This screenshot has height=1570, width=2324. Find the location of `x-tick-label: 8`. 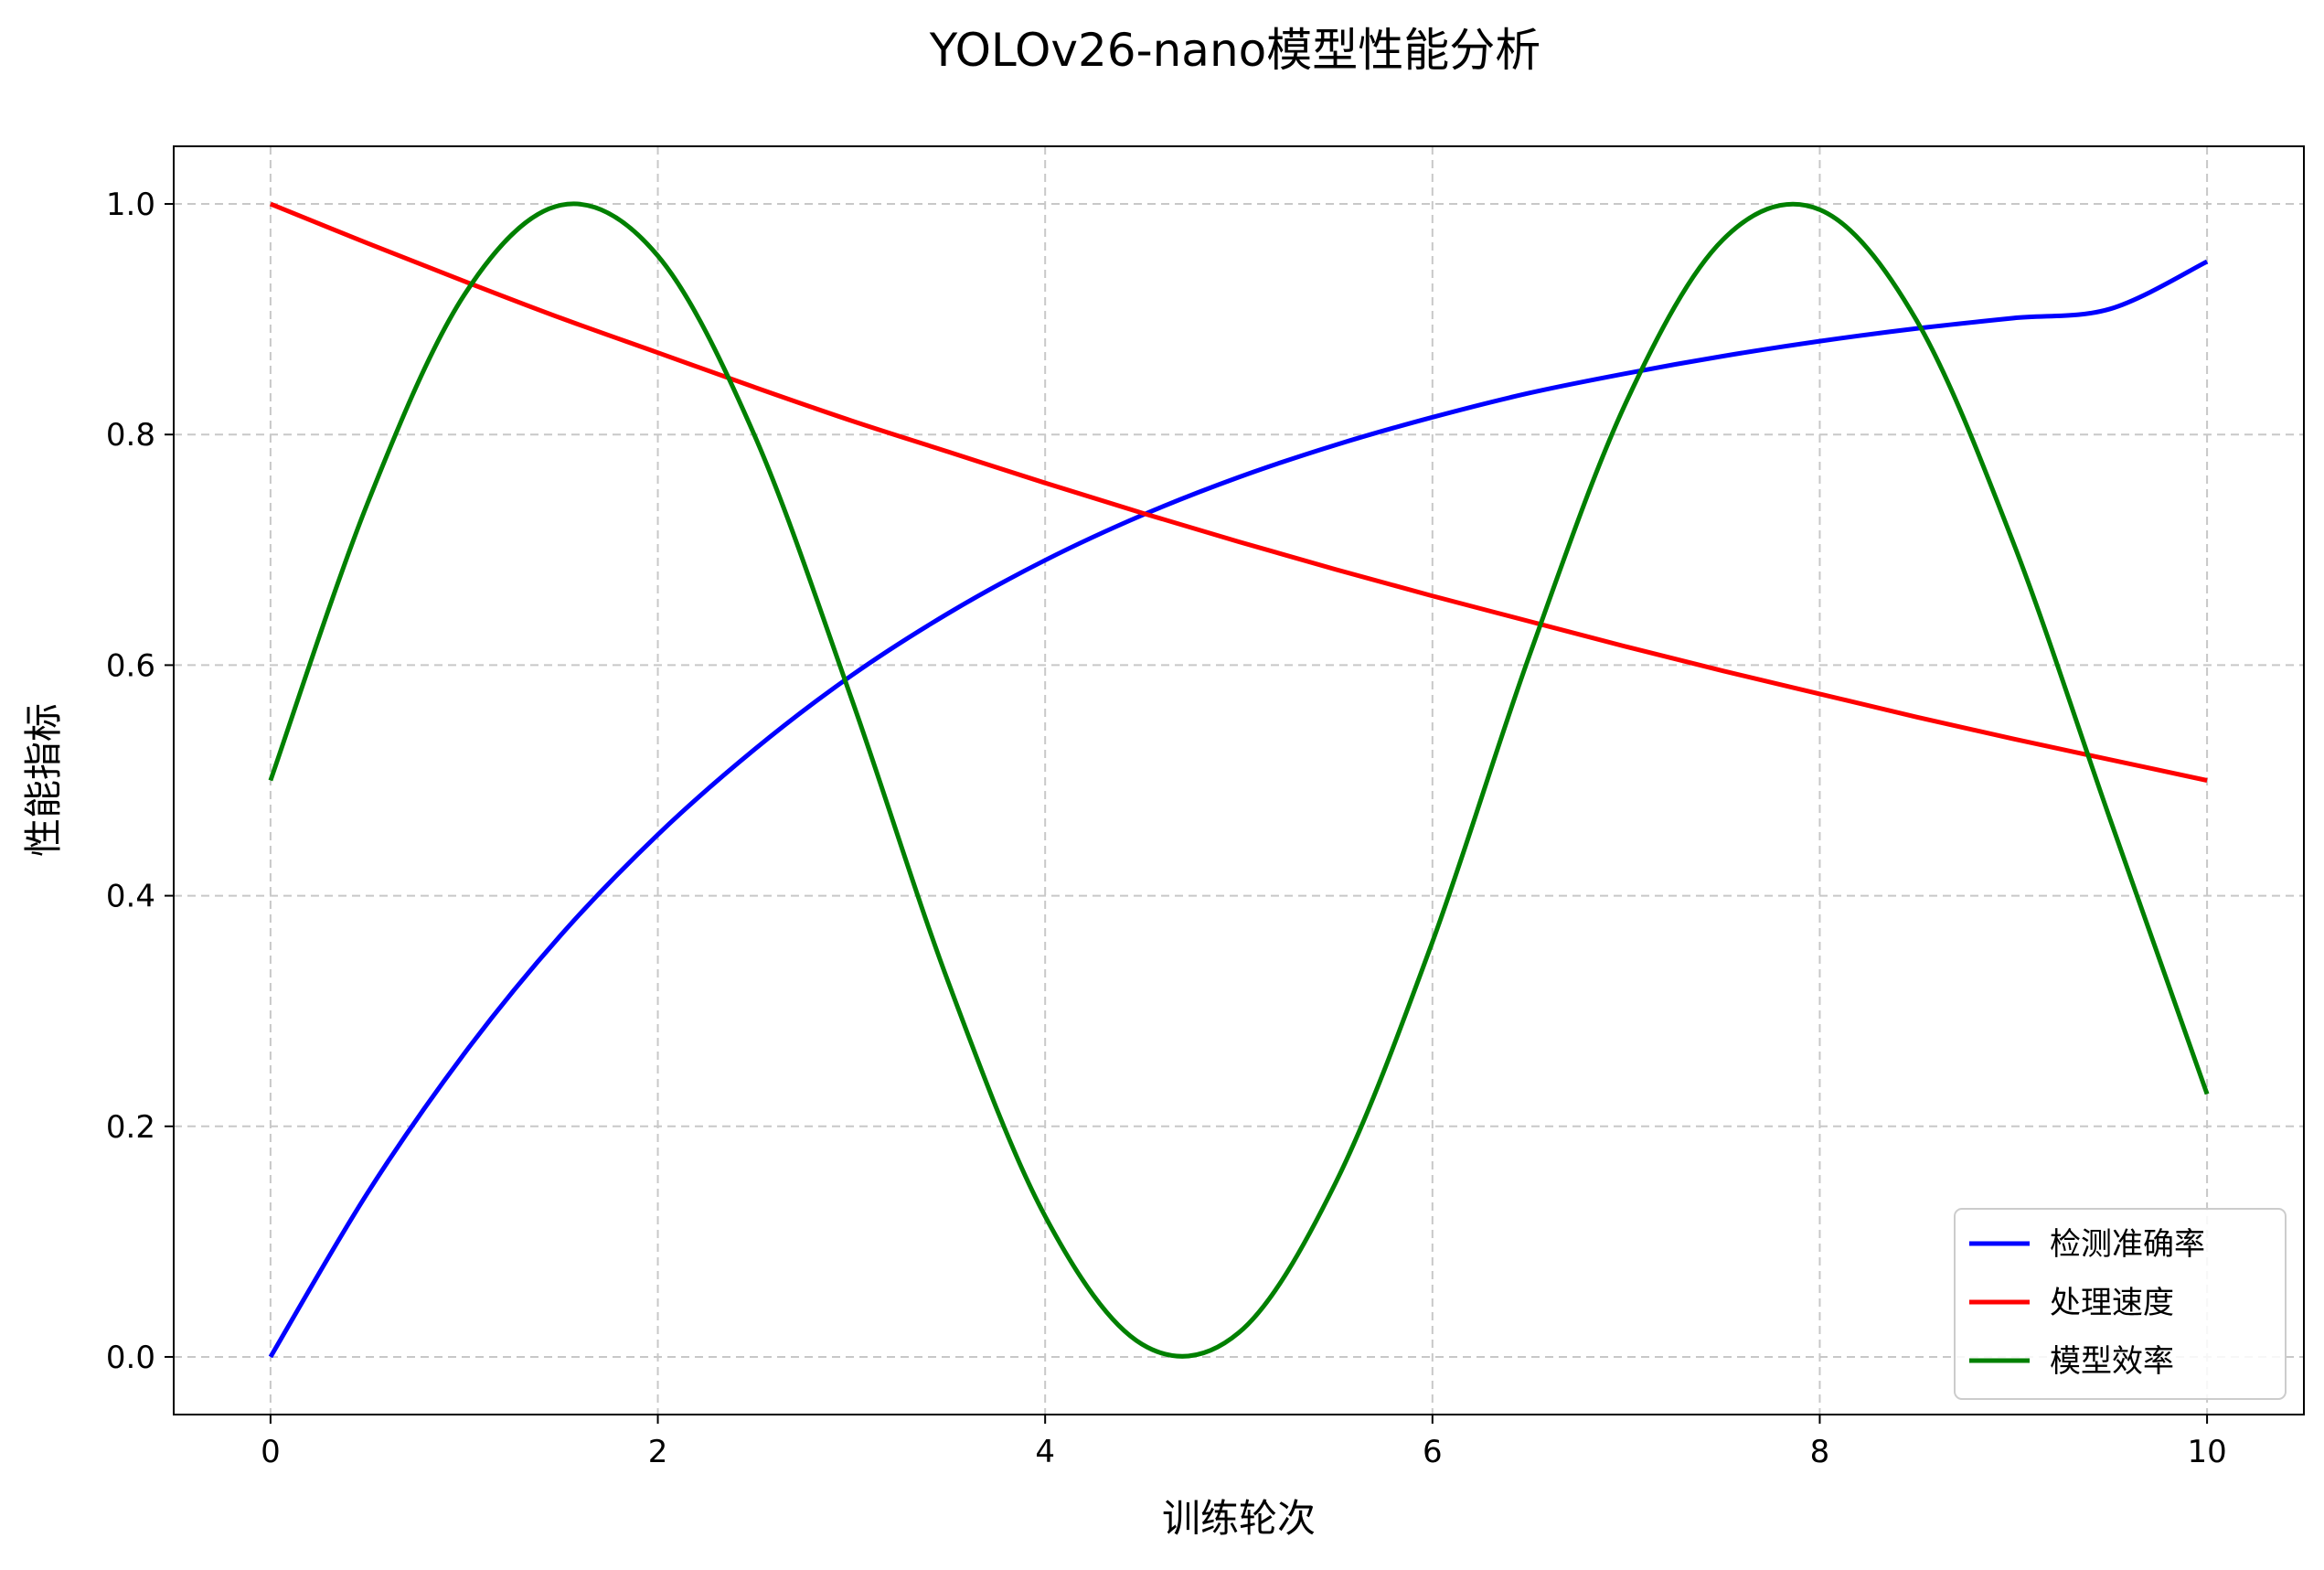

x-tick-label: 8 is located at coordinates (1820, 1452).